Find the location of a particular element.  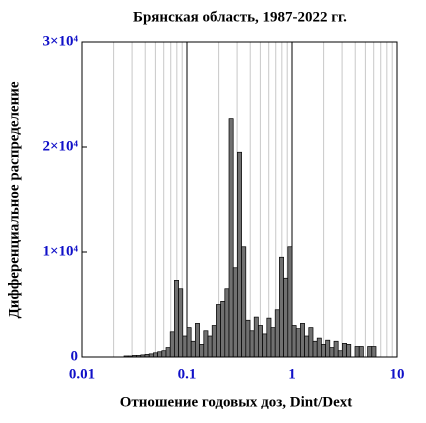

y-tick-label: 2×10⁴ is located at coordinates (60, 146).